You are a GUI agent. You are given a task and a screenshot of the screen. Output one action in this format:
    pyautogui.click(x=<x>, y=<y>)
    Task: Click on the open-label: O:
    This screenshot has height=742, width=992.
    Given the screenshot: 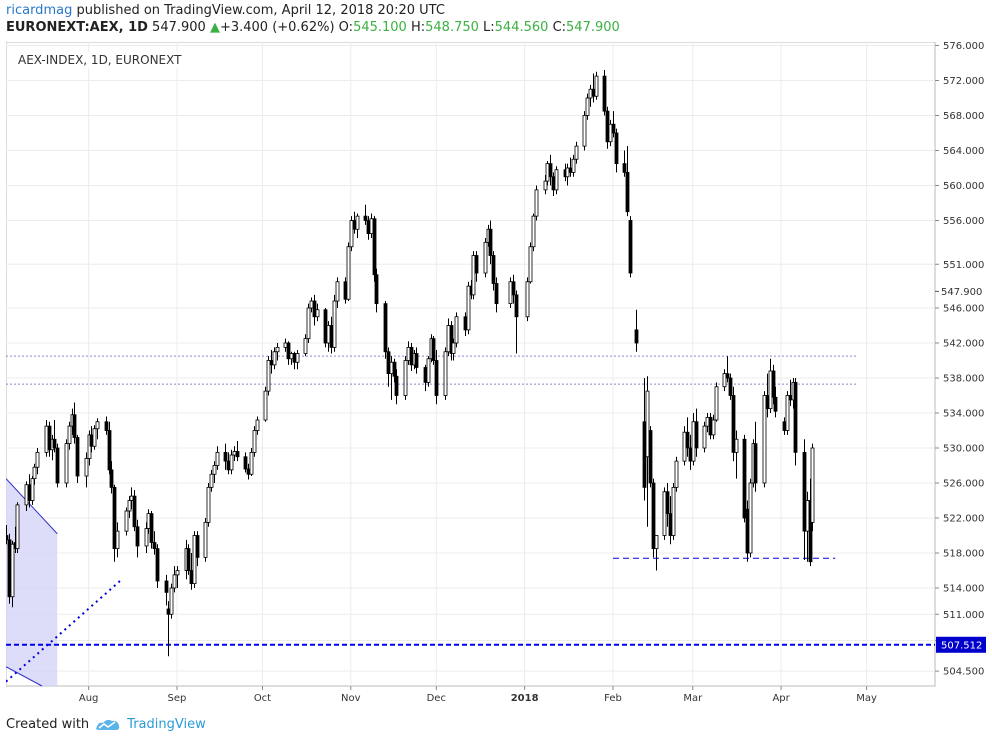 What is the action you would take?
    pyautogui.click(x=346, y=27)
    